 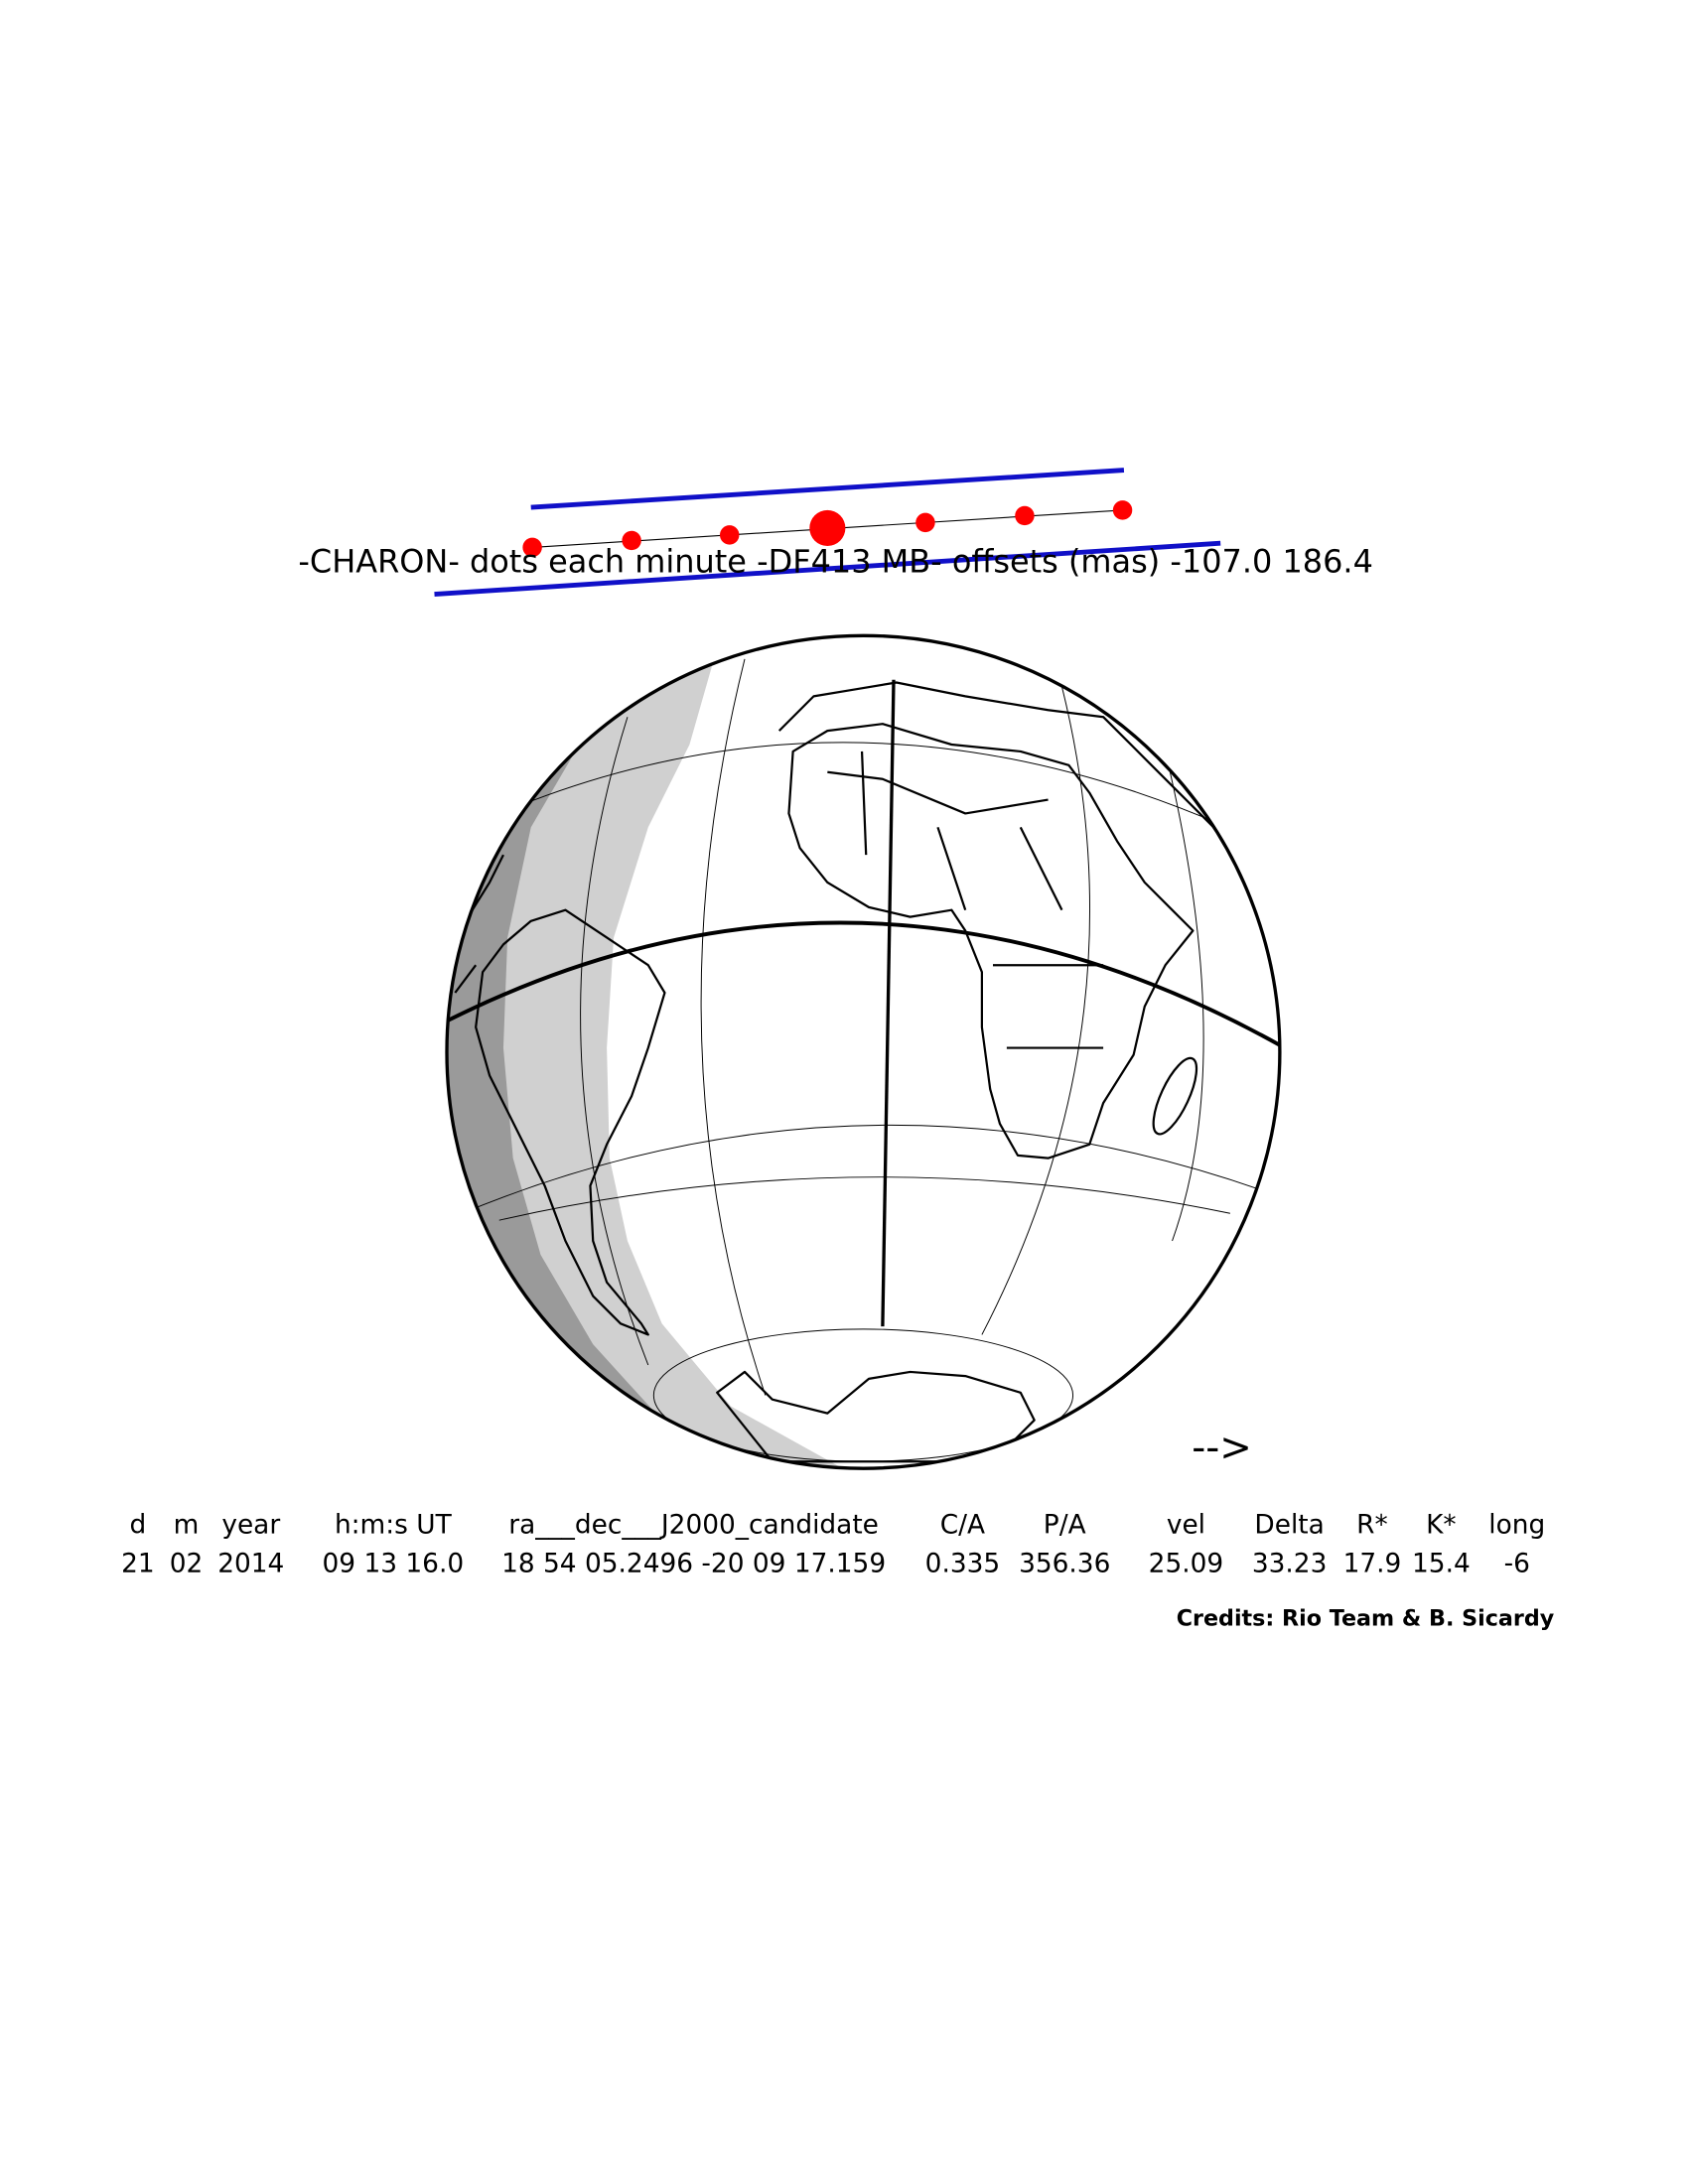 What do you see at coordinates (250, 1563) in the screenshot?
I see `table-cell: 2014` at bounding box center [250, 1563].